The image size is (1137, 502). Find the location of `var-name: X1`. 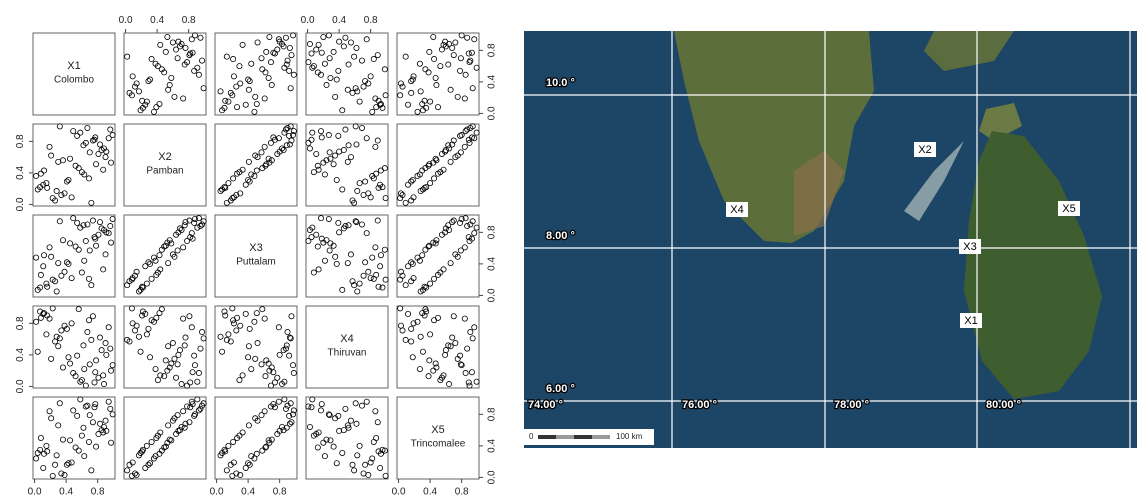

var-name: X1 is located at coordinates (73, 66).